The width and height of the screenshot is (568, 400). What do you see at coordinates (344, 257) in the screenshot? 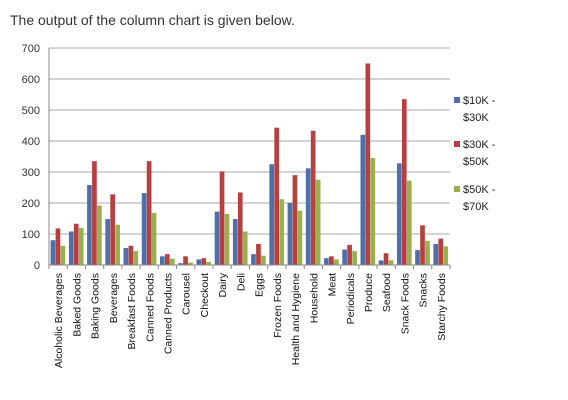
I see `bar: $10K - $30K: 50` at bounding box center [344, 257].